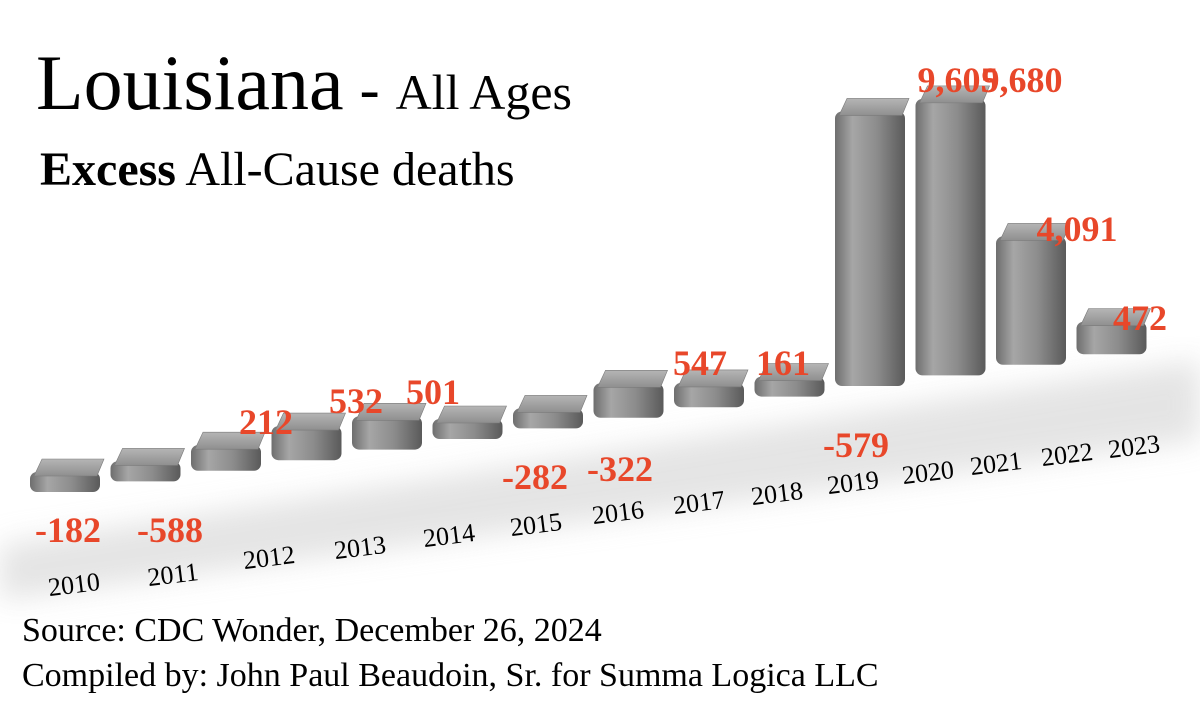 This screenshot has height=723, width=1200. Describe the element at coordinates (852, 482) in the screenshot. I see `x-tick-2019: 2019` at that location.